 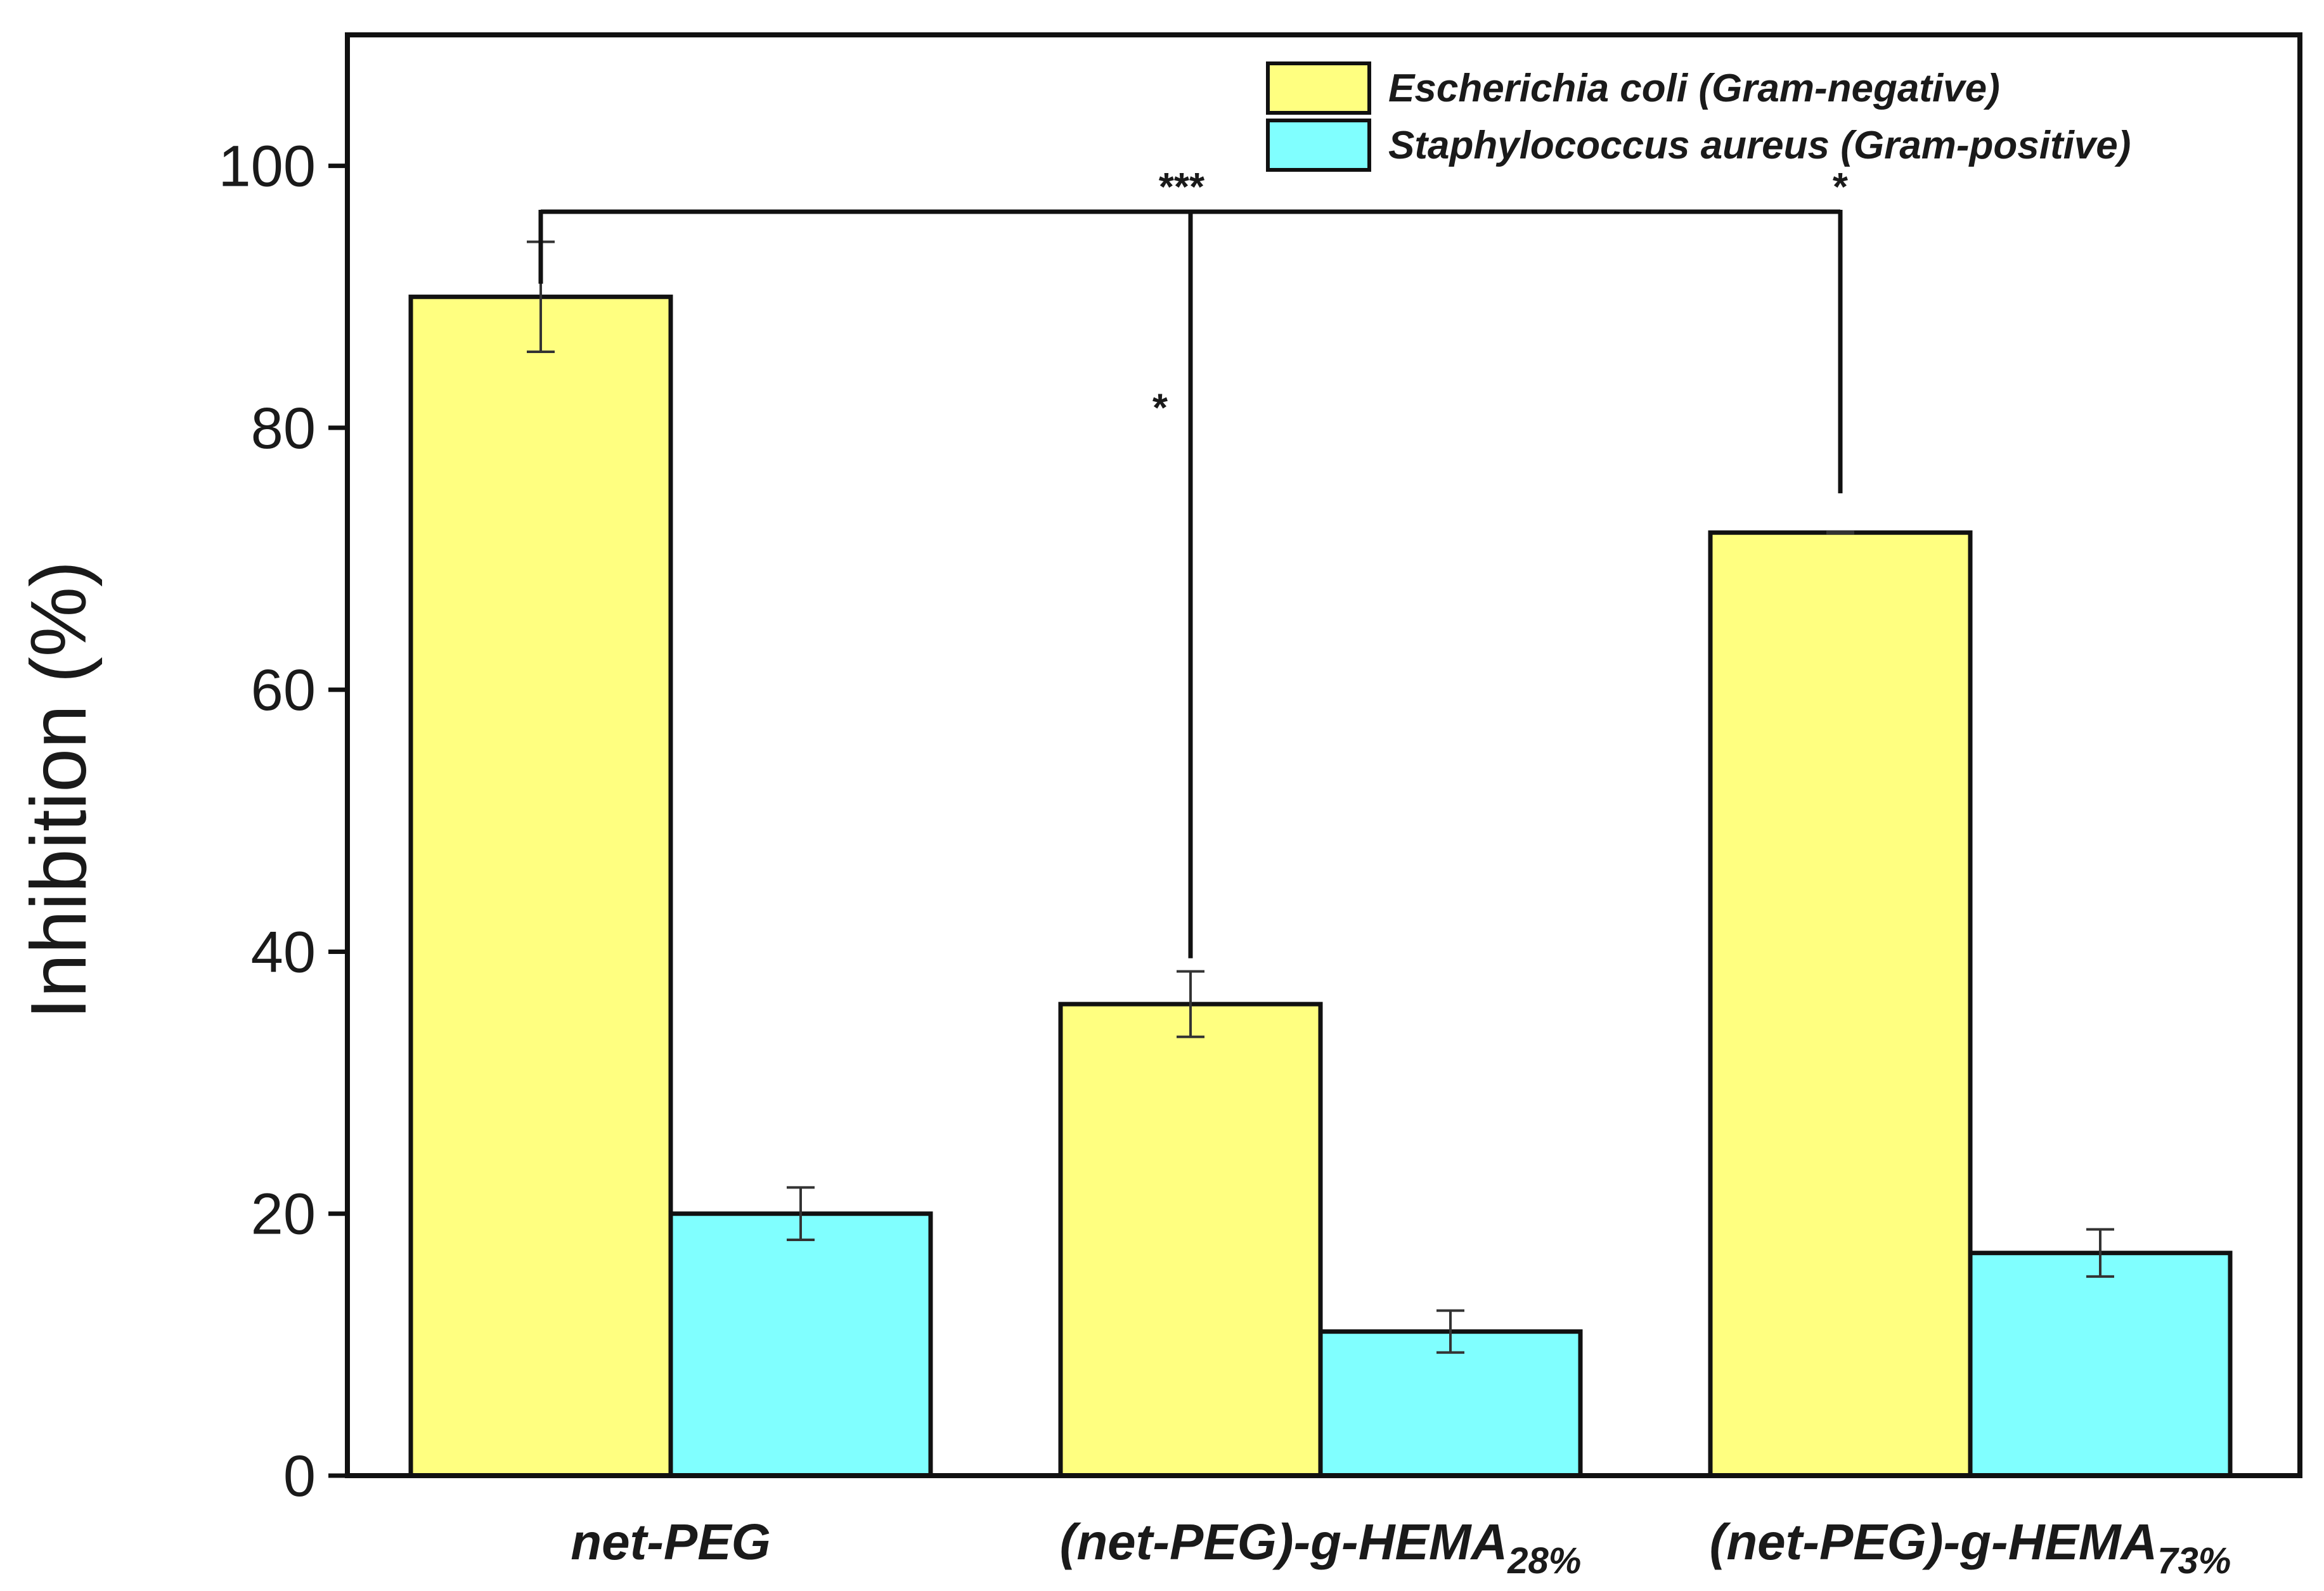 What do you see at coordinates (2194, 1560) in the screenshot?
I see `x-category-subscript: 73%` at bounding box center [2194, 1560].